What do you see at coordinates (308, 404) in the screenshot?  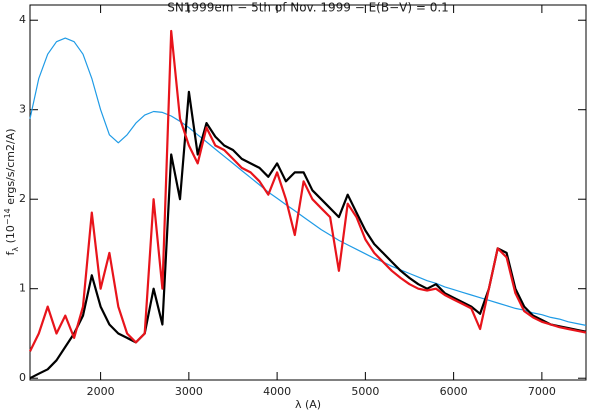 I see `x-axis-label: λ (A)` at bounding box center [308, 404].